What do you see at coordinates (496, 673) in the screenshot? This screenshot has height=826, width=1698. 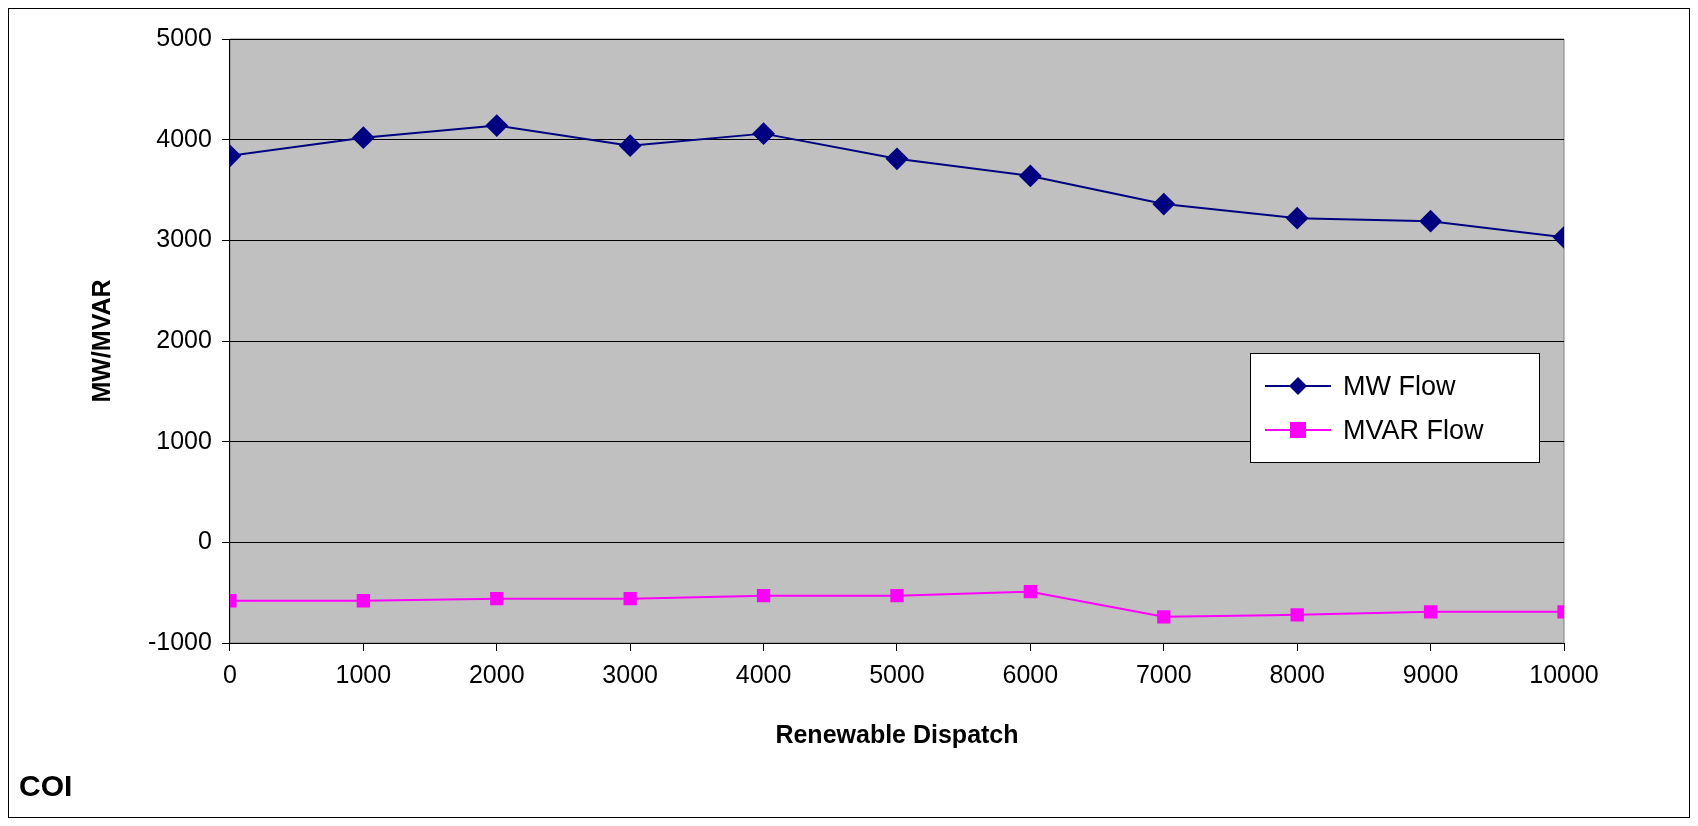 I see `x-tick-label: 2000` at bounding box center [496, 673].